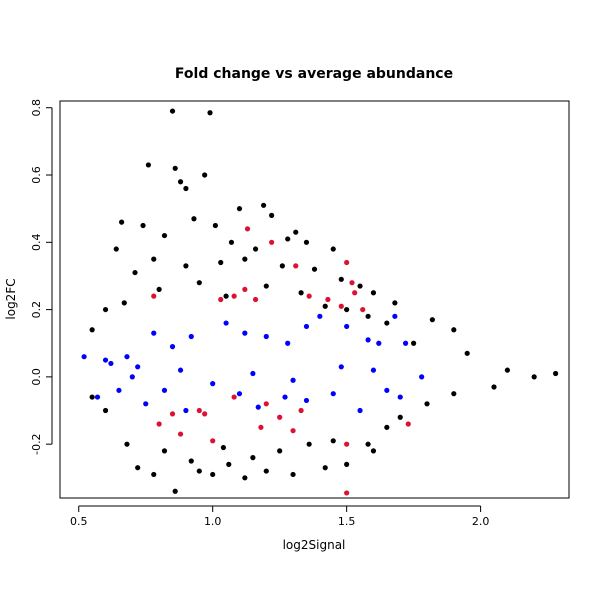 The height and width of the screenshot is (604, 600). What do you see at coordinates (41, 277) in the screenshot?
I see `y-axis: -0.2 0.0 0.2 0.4 0.6 0.8` at bounding box center [41, 277].